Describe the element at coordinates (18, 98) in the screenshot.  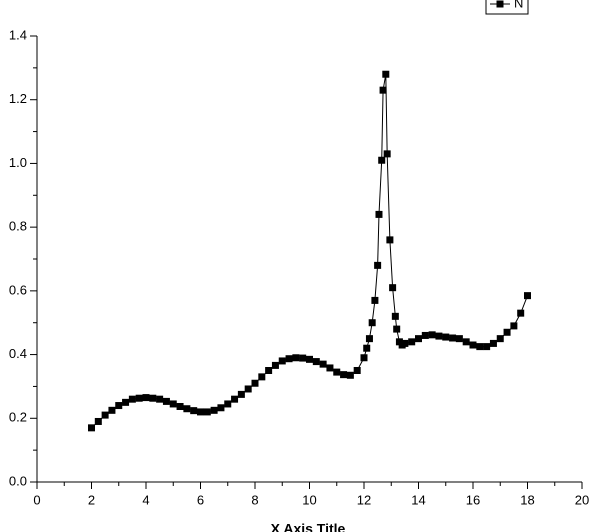
I see `y-tick-label: 1.2` at that location.